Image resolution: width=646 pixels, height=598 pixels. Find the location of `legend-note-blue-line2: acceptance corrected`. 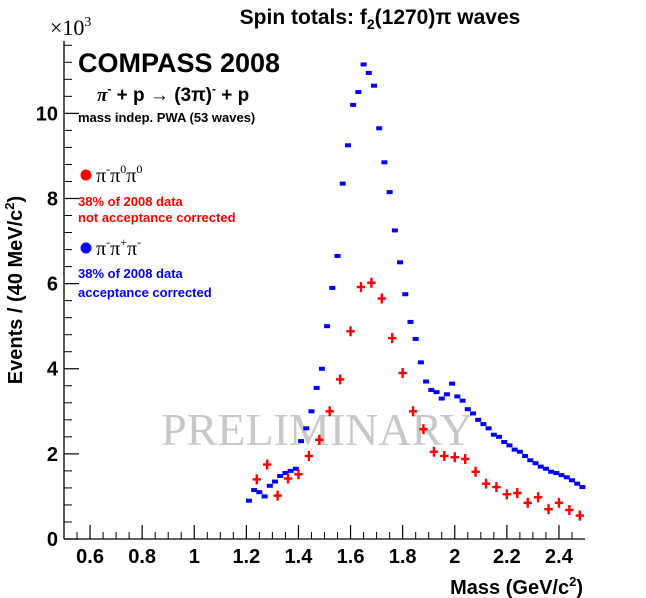

legend-note-blue-line2: acceptance corrected is located at coordinates (145, 292).